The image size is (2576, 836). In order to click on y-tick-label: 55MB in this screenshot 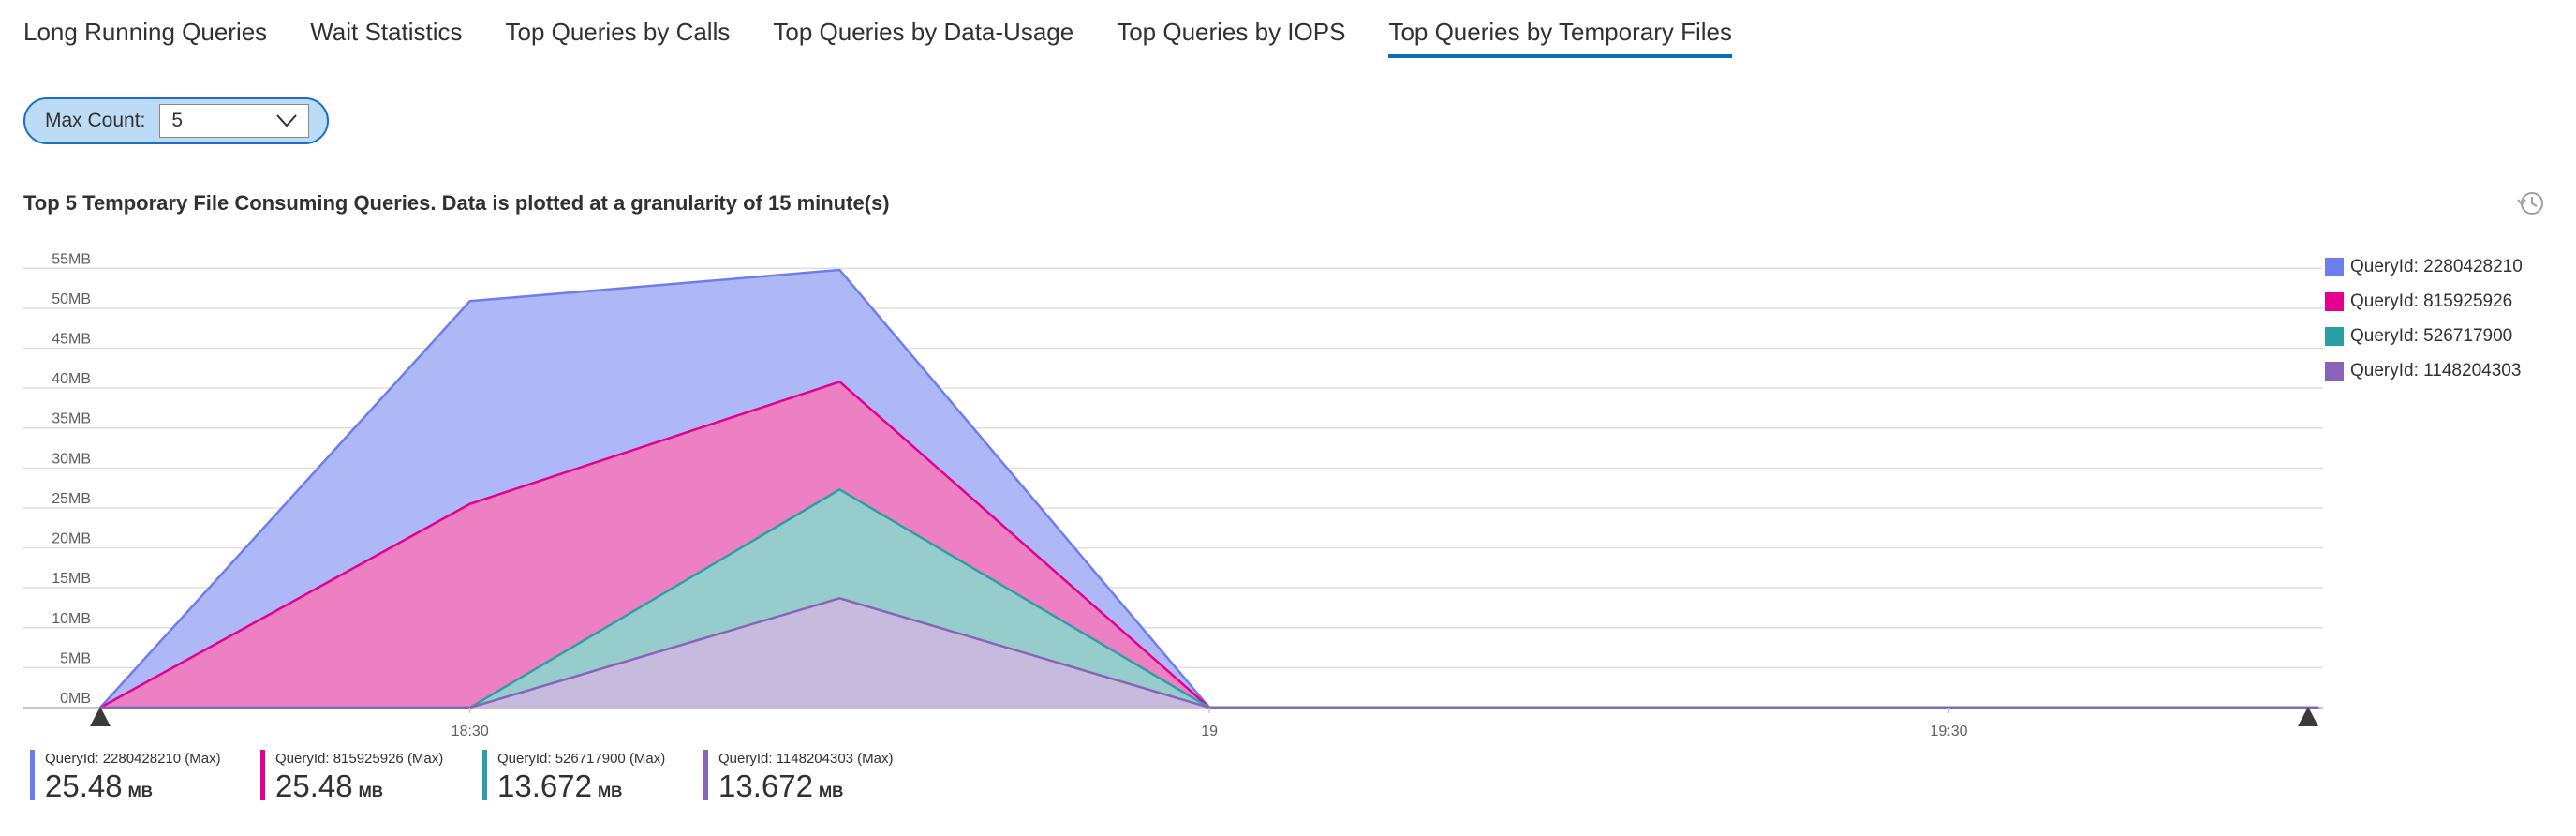, I will do `click(71, 259)`.